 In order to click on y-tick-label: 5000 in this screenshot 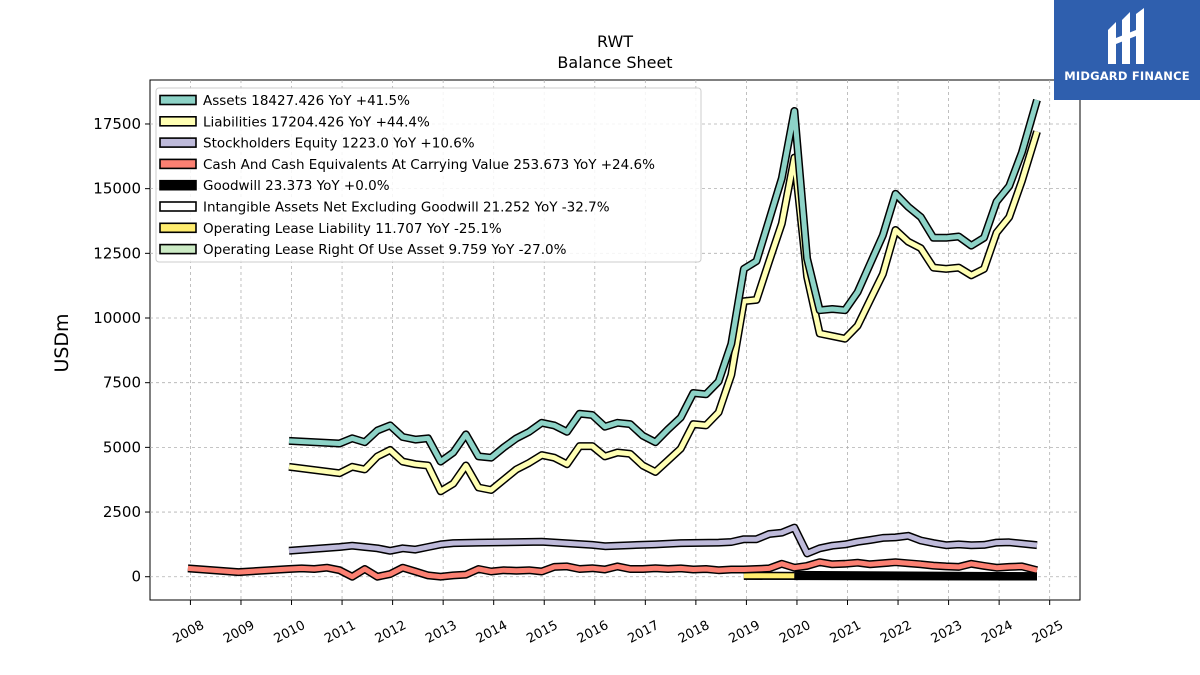, I will do `click(122, 447)`.